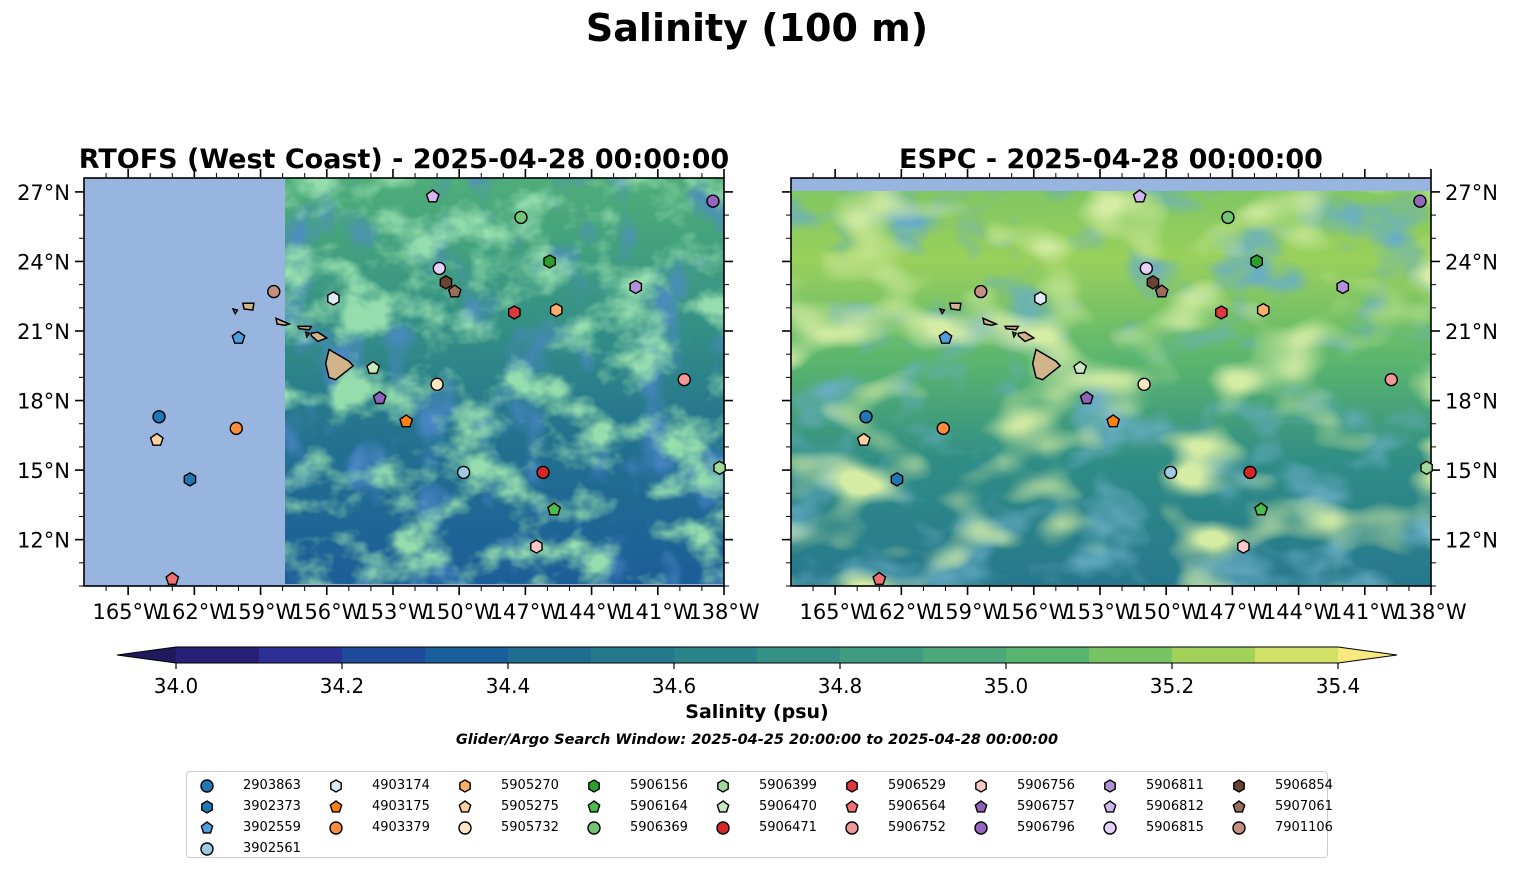  Describe the element at coordinates (1111, 184) in the screenshot. I see `no-data-band` at that location.